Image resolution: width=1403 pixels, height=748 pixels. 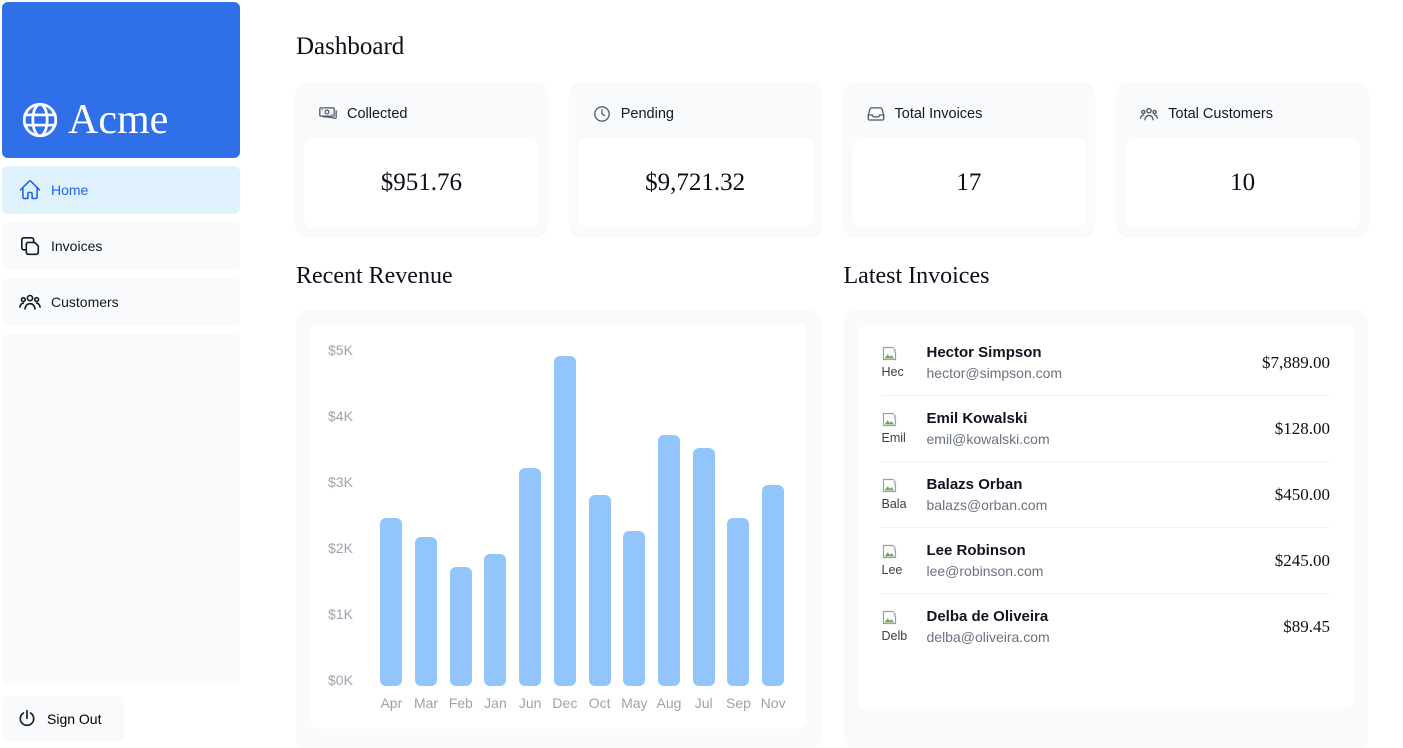 What do you see at coordinates (350, 46) in the screenshot?
I see `page-title: Dashboard` at bounding box center [350, 46].